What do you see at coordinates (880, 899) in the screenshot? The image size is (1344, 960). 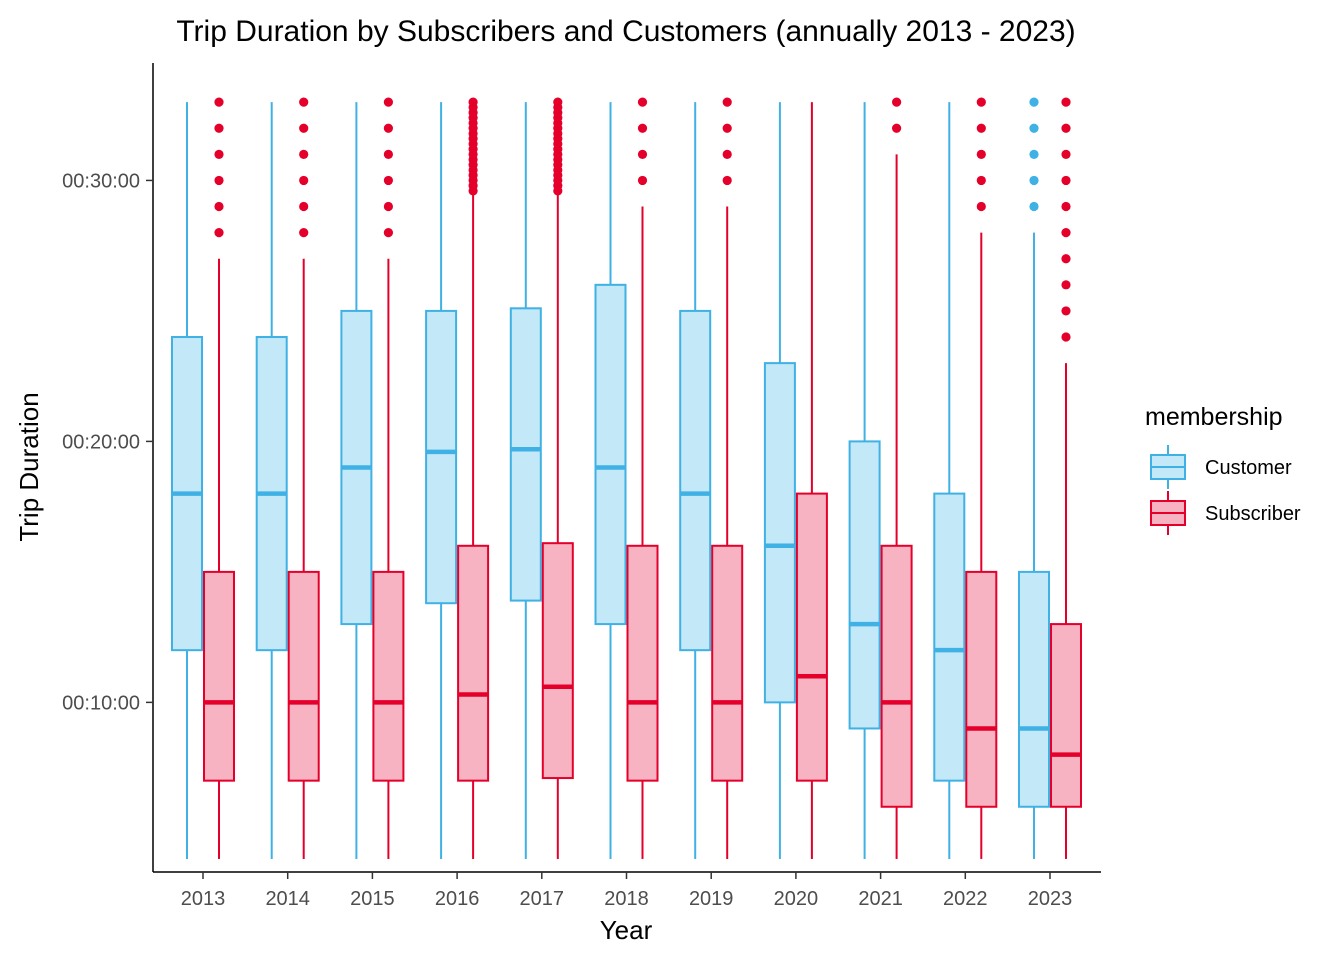 I see `x-tick-label: 2021` at bounding box center [880, 899].